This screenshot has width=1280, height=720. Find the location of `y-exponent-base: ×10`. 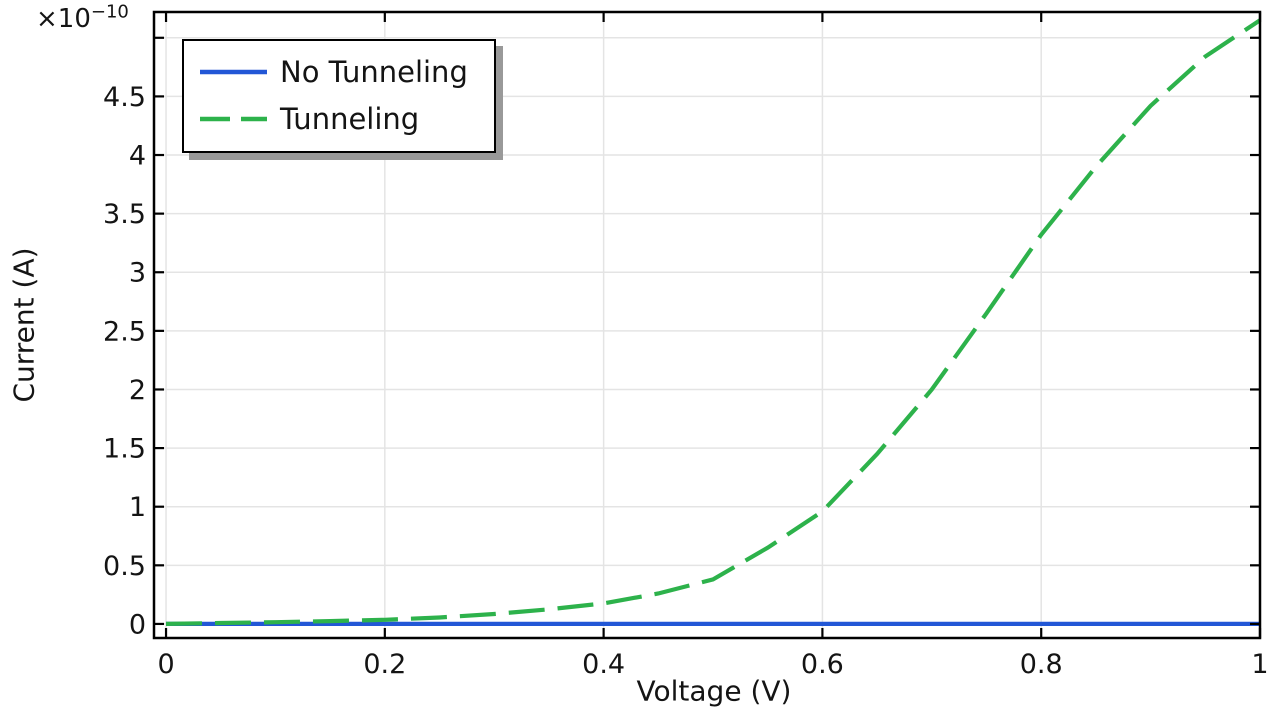

y-exponent-base: ×10 is located at coordinates (63, 19).